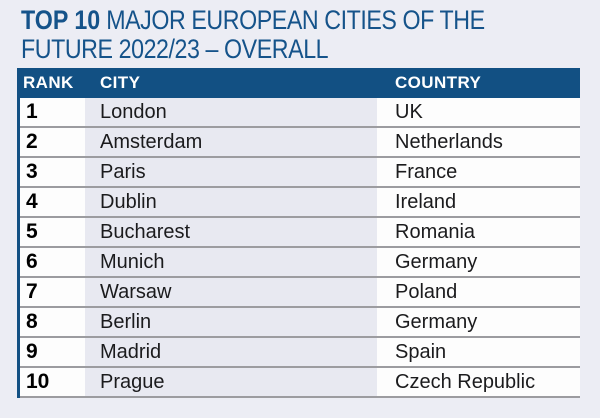 The width and height of the screenshot is (600, 418). What do you see at coordinates (478, 292) in the screenshot?
I see `country-cell: Poland` at bounding box center [478, 292].